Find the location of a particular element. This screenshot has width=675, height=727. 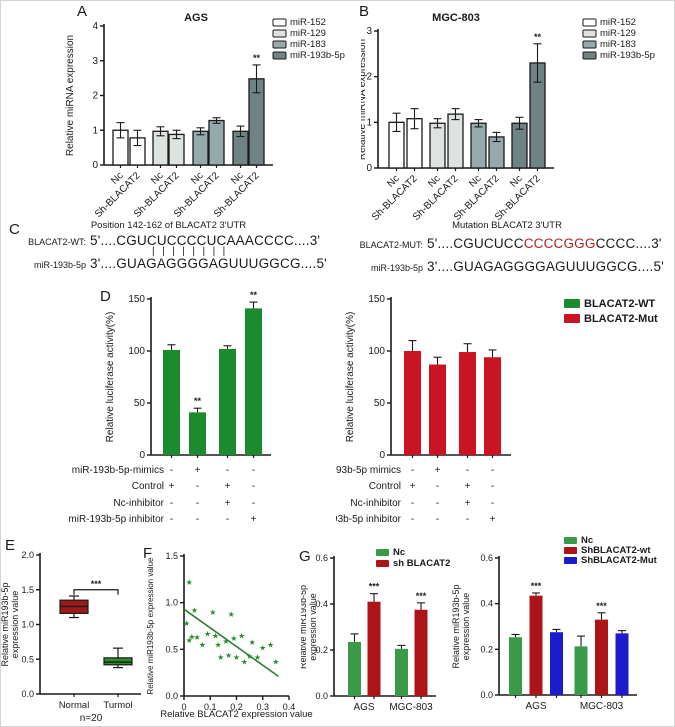

base-pairing-marks: |||||||| is located at coordinates (192, 251).